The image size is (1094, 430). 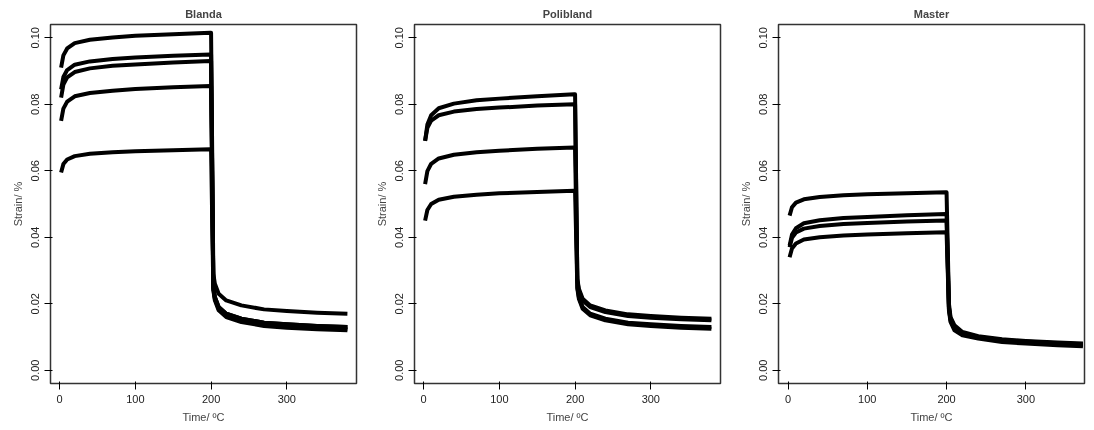 What do you see at coordinates (567, 13) in the screenshot?
I see `chart-title: Polibland` at bounding box center [567, 13].